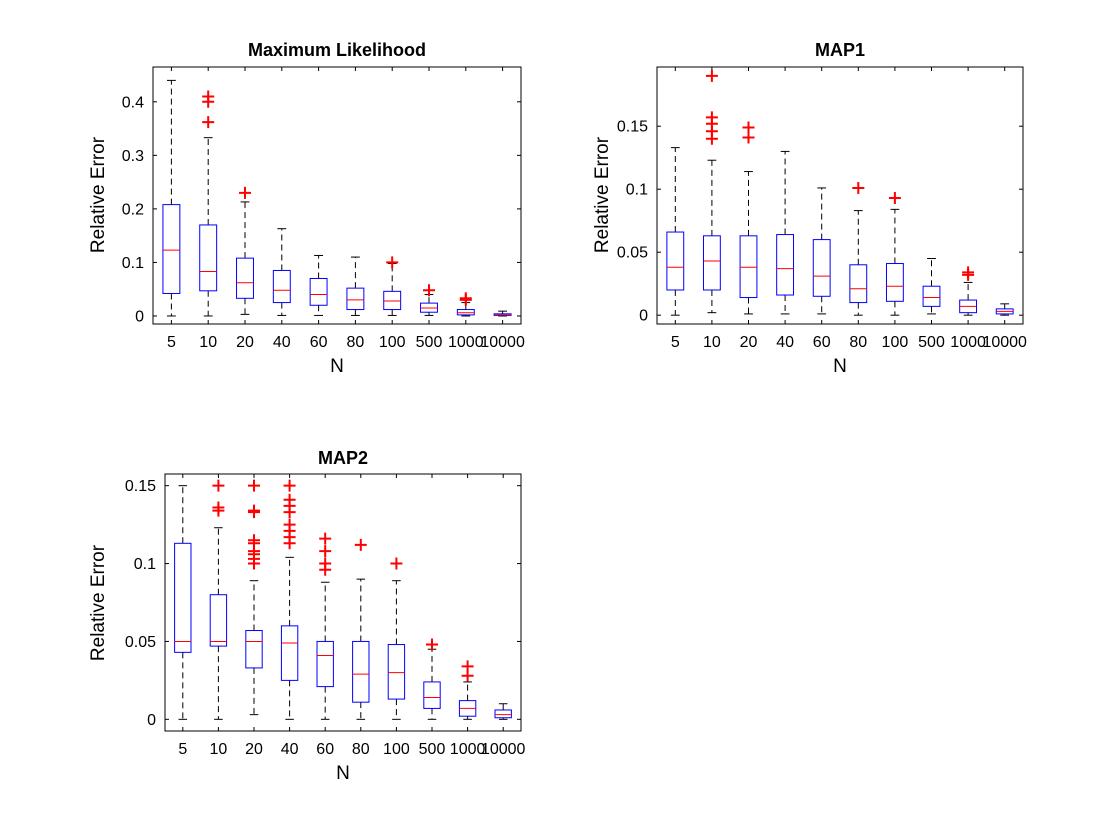 Image resolution: width=1120 pixels, height=840 pixels. I want to click on x-tick-label: 20, so click(254, 749).